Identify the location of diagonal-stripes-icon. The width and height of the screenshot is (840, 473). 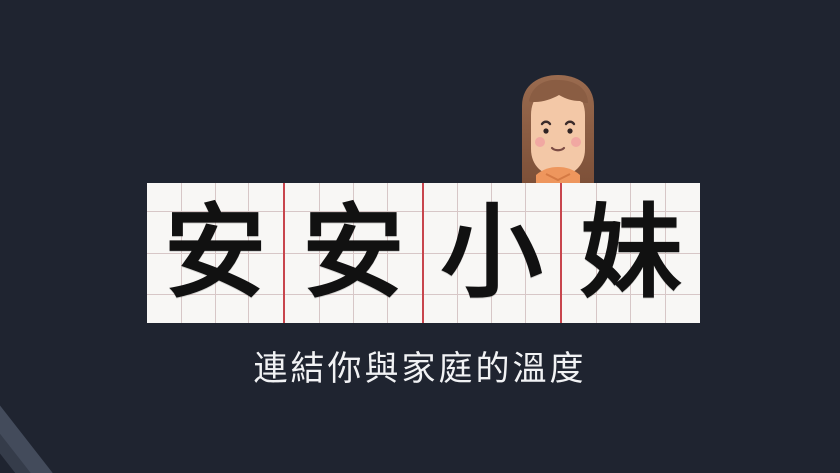
(40, 424).